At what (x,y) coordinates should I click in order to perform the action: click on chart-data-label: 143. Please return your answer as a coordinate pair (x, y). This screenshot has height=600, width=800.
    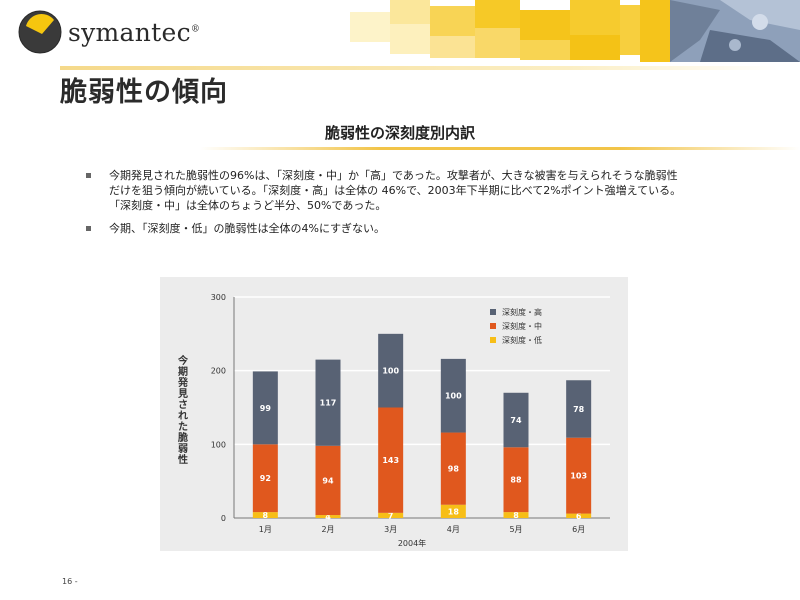
    Looking at the image, I should click on (390, 460).